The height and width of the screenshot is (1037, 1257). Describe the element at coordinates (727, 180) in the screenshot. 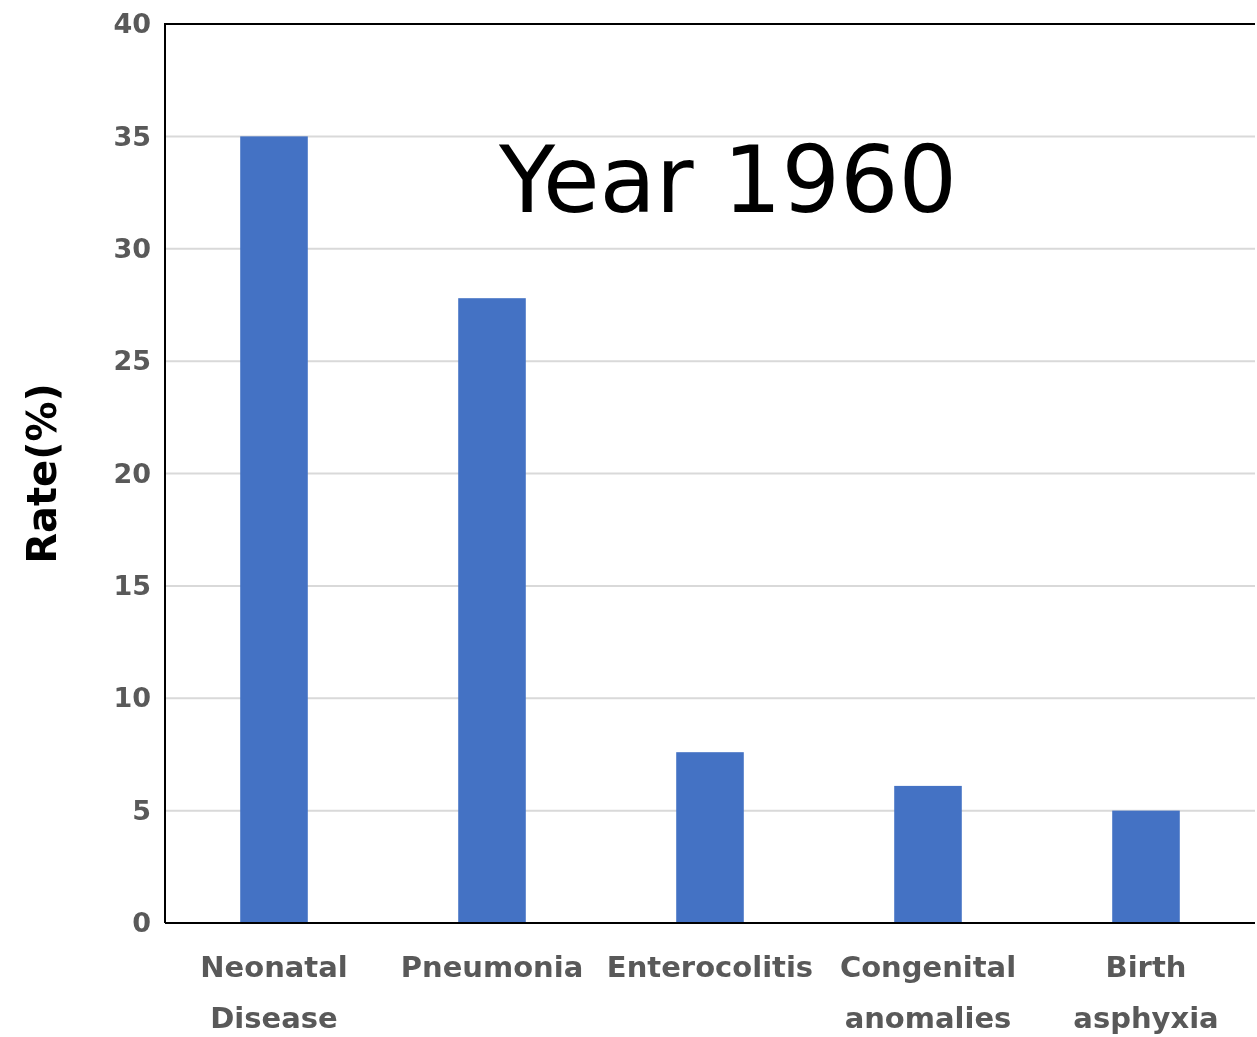

I see `text: Year 1960` at that location.